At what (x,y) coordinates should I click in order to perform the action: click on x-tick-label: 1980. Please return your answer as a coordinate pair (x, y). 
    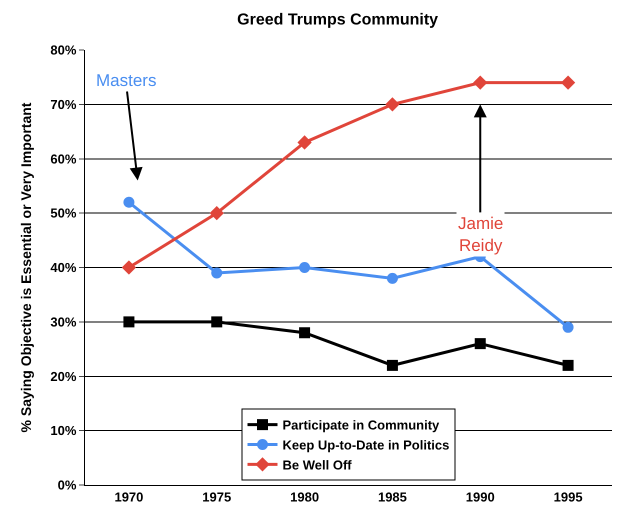
    Looking at the image, I should click on (305, 497).